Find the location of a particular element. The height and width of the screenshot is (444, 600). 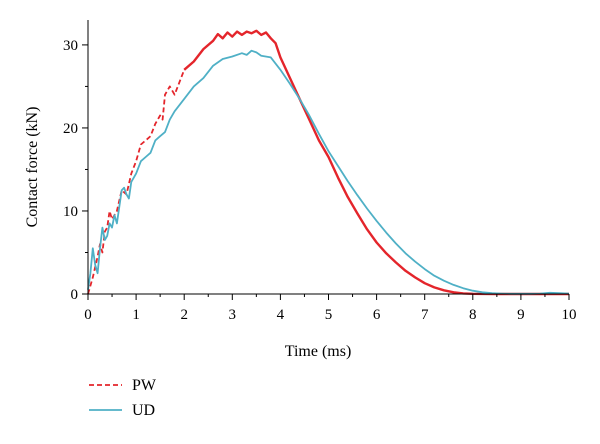

x-tick-label: 10 is located at coordinates (569, 315).